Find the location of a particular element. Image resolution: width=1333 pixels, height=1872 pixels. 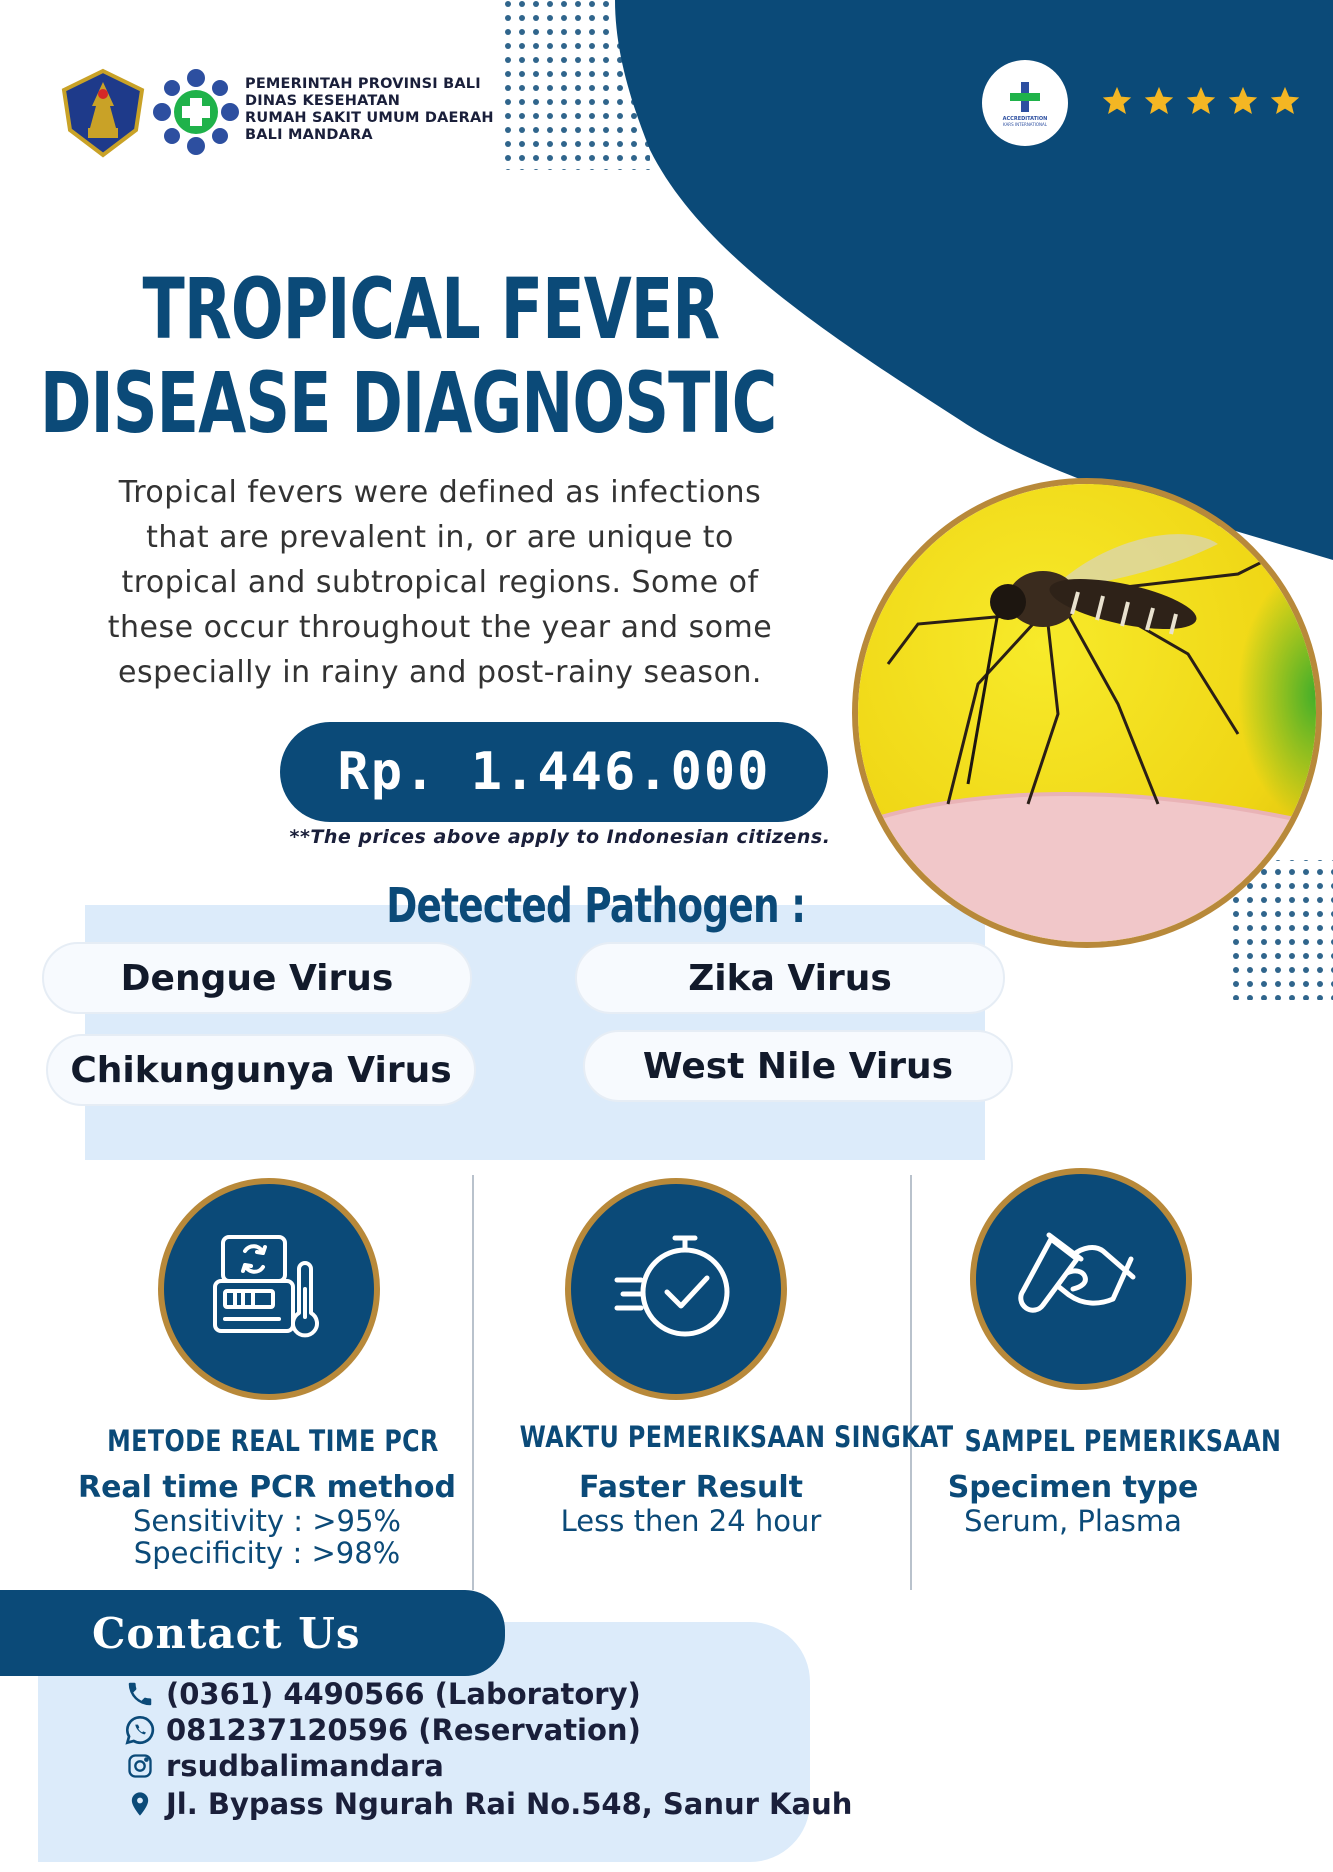

feature-detail: Less then 24 hour is located at coordinates (691, 1521).